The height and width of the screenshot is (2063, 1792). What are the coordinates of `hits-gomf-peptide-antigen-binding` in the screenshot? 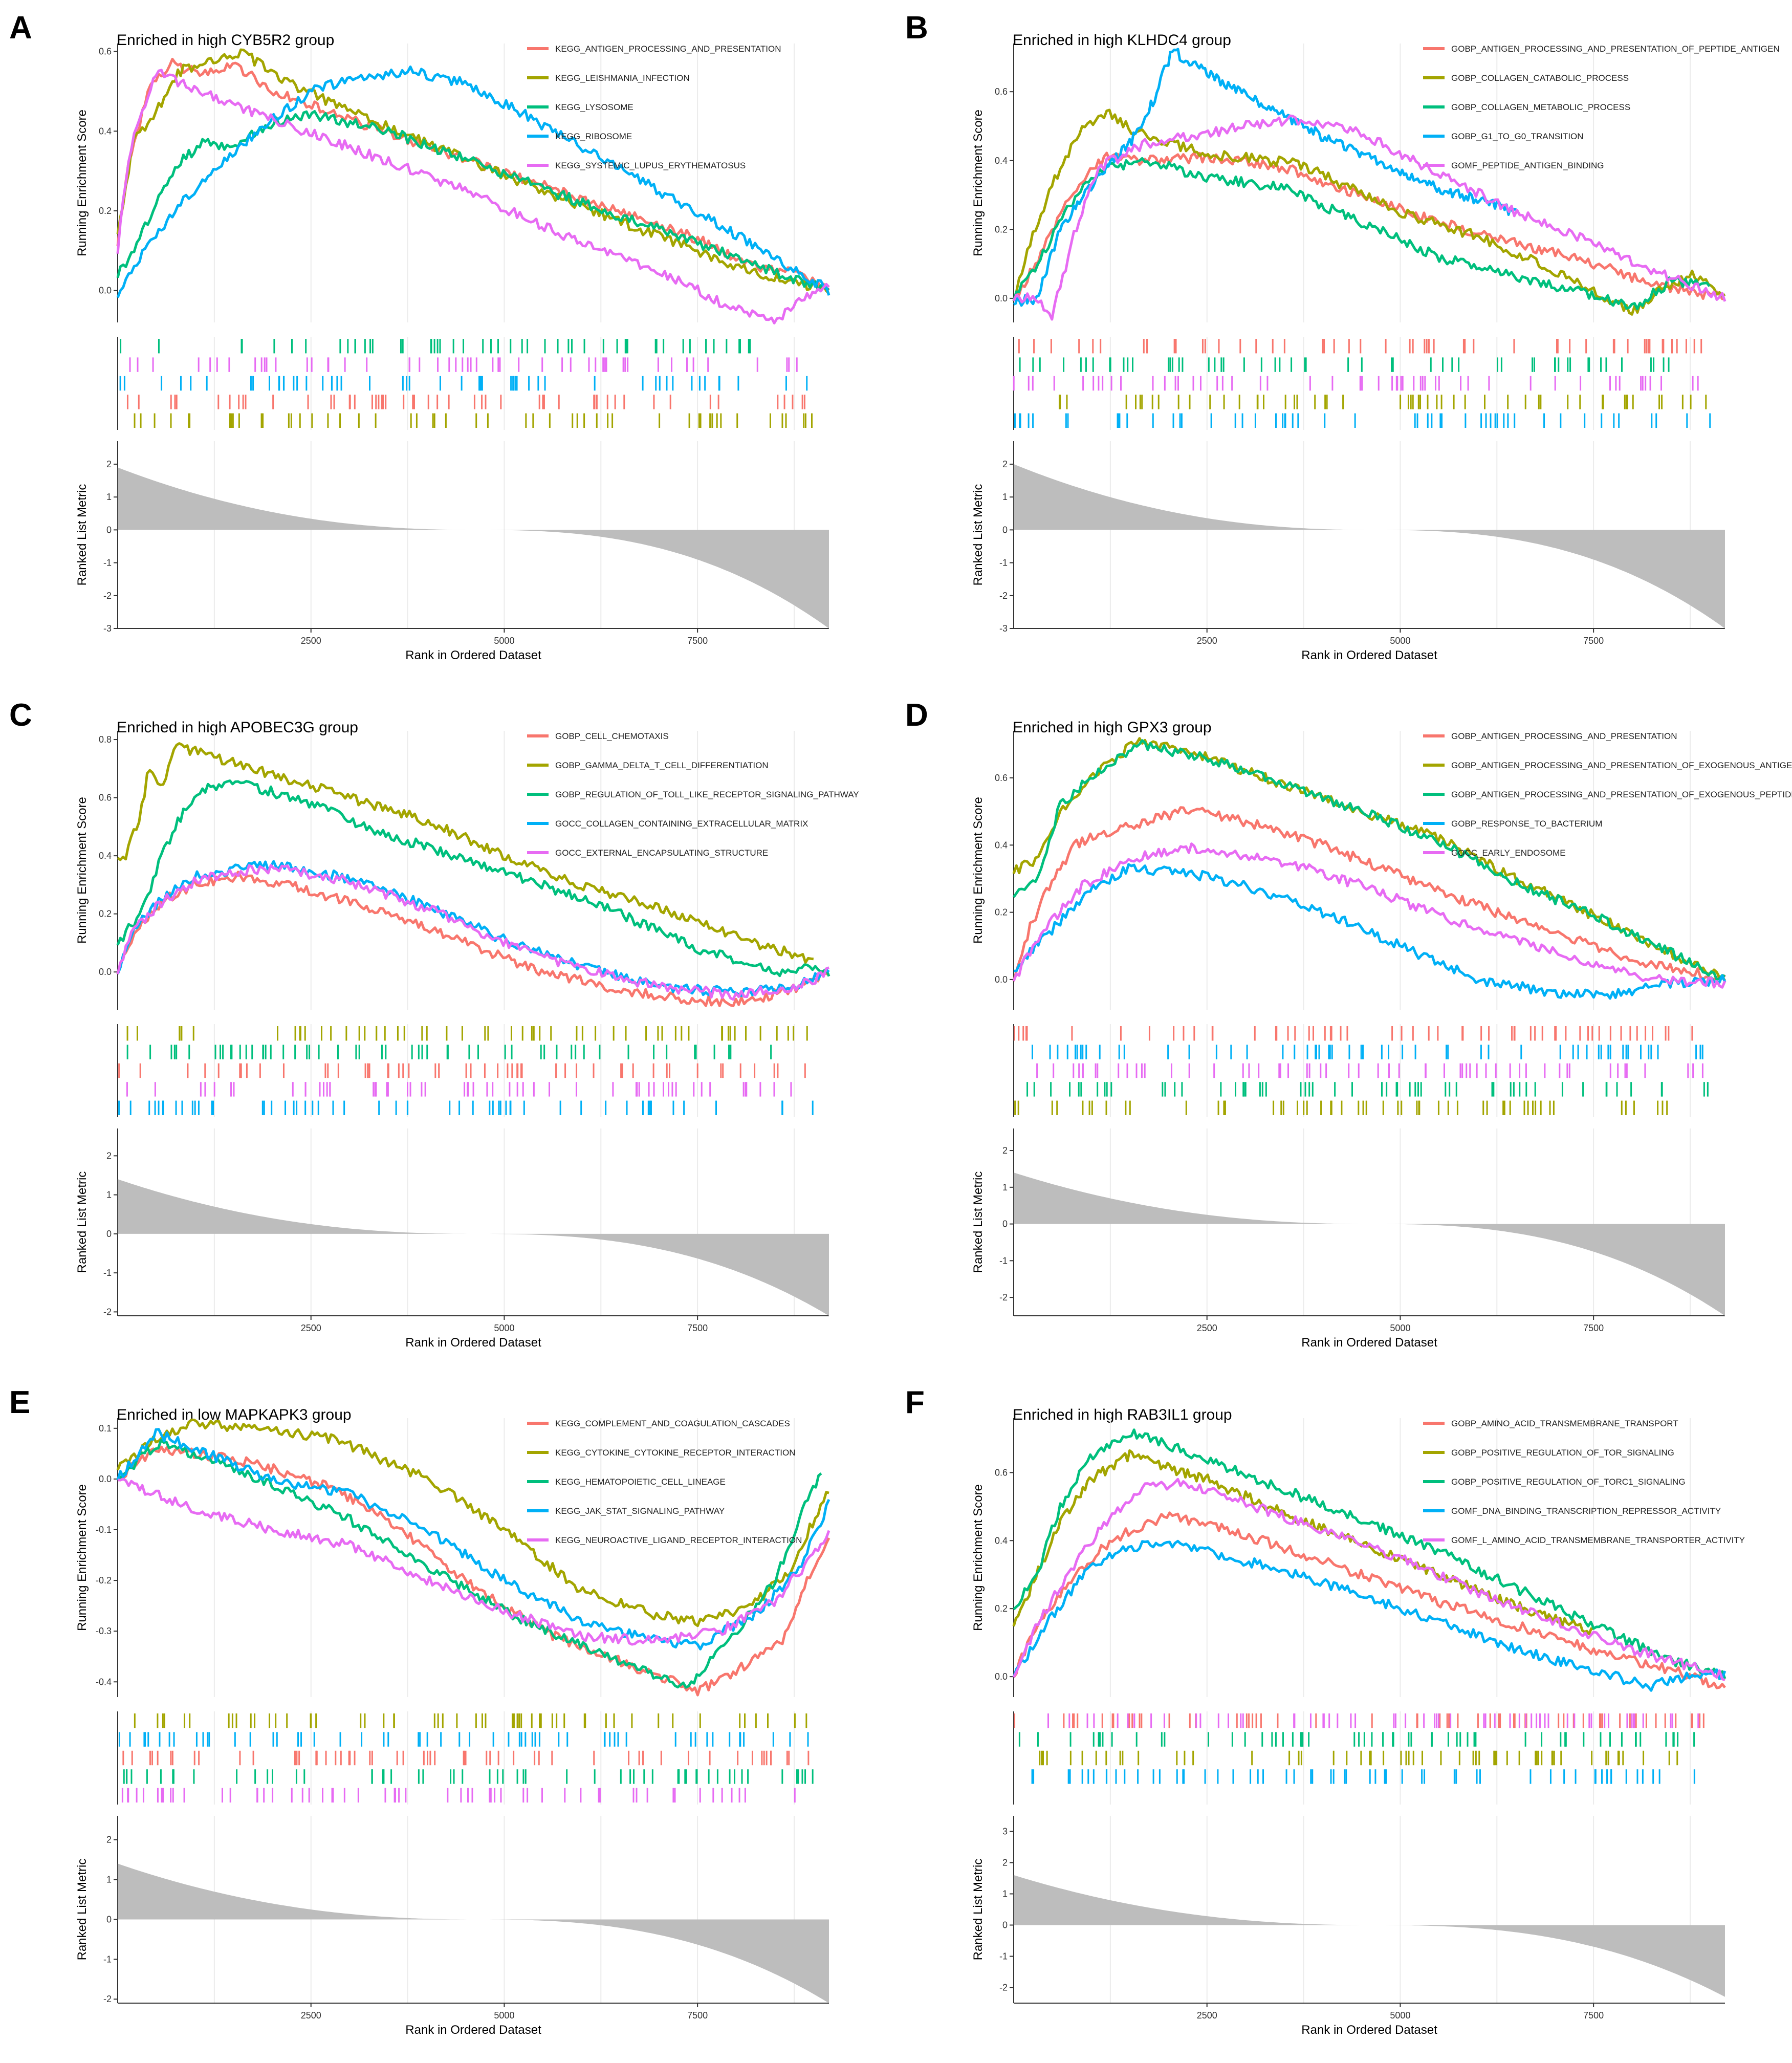 It's located at (1356, 383).